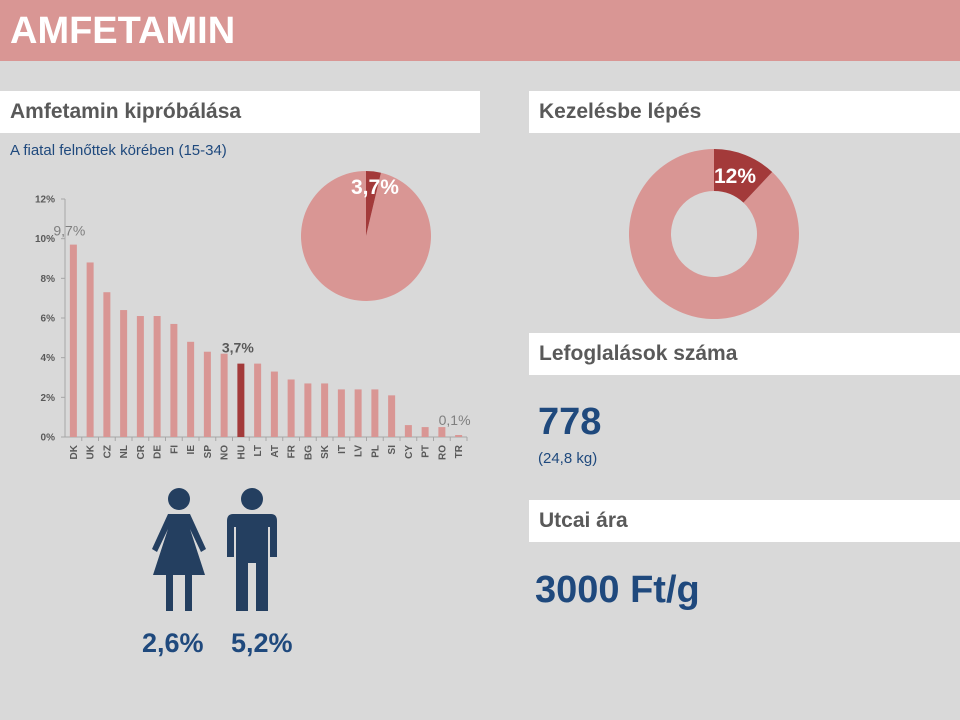 The width and height of the screenshot is (960, 720). Describe the element at coordinates (208, 452) in the screenshot. I see `x-tick-label: SP` at that location.